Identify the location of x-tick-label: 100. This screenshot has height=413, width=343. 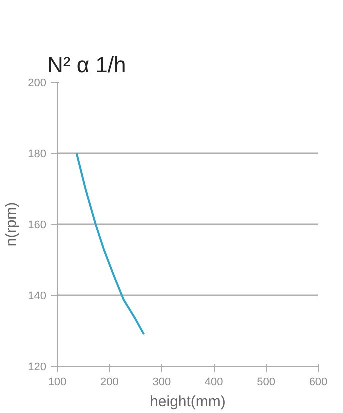
(57, 382).